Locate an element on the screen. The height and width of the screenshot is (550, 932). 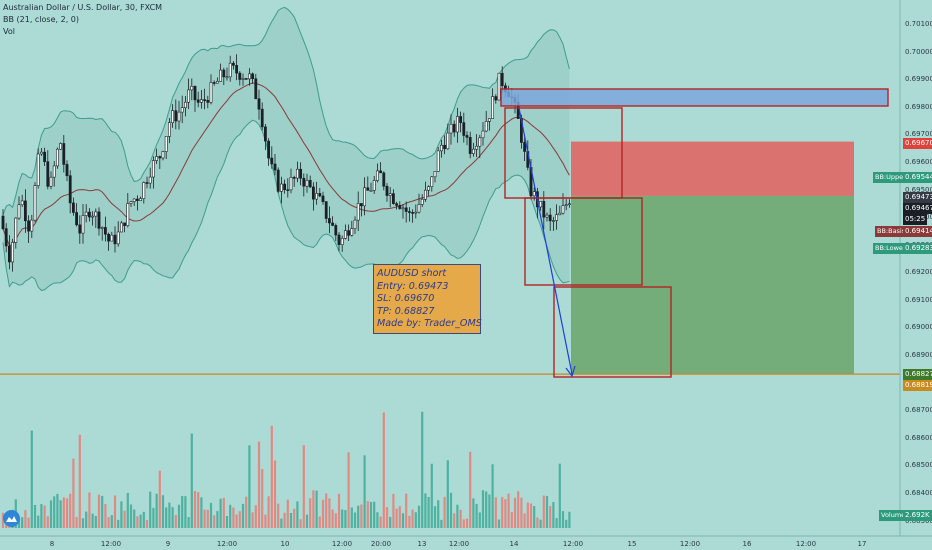
tradingview-logo-icon is located at coordinates (11, 518).